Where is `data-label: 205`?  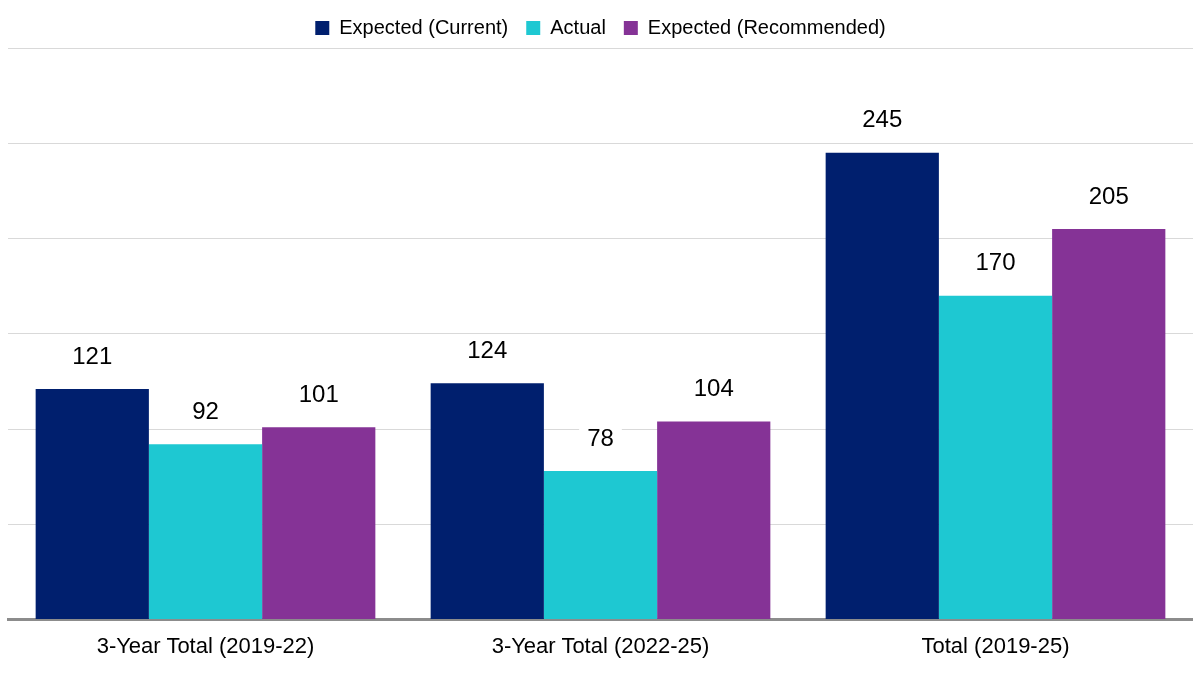 data-label: 205 is located at coordinates (1108, 195).